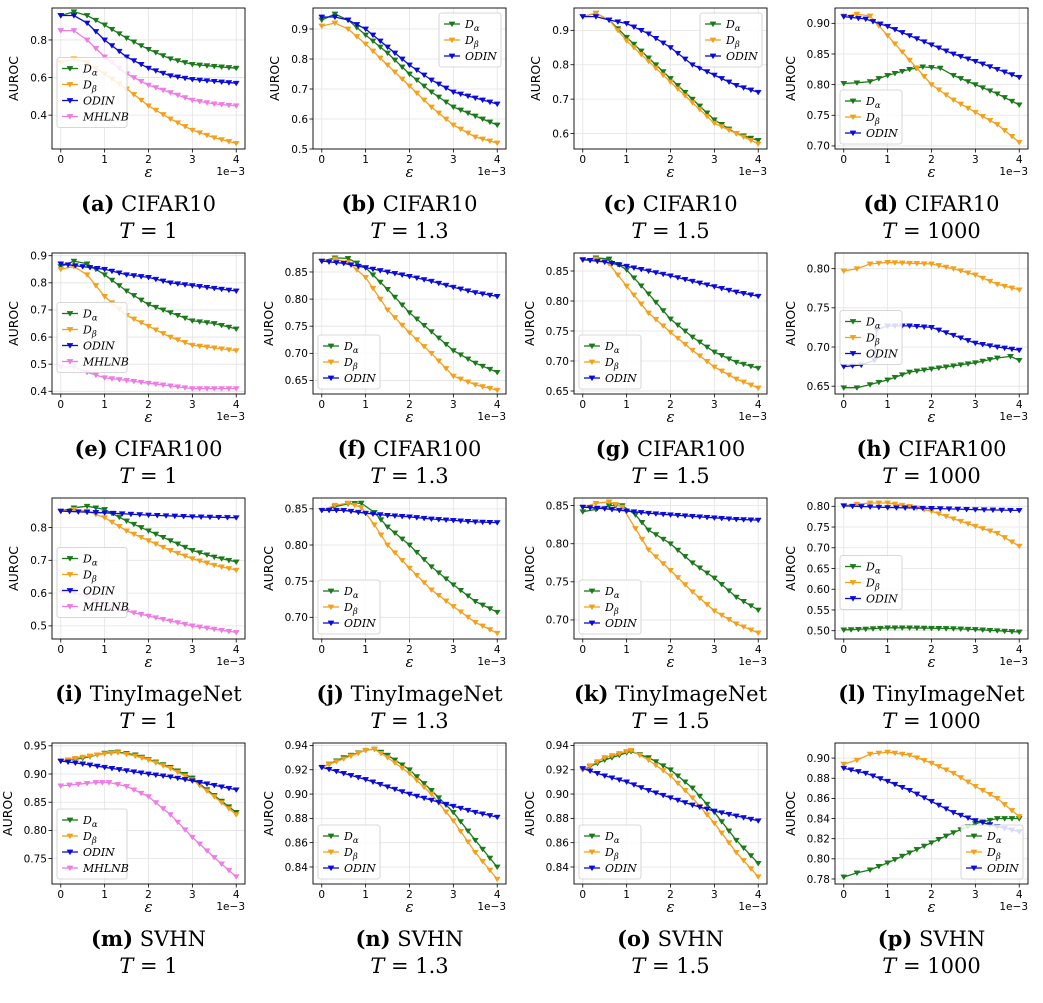 Image resolution: width=1043 pixels, height=1003 pixels. Describe the element at coordinates (296, 771) in the screenshot. I see `y-tick-label: 0.92` at that location.